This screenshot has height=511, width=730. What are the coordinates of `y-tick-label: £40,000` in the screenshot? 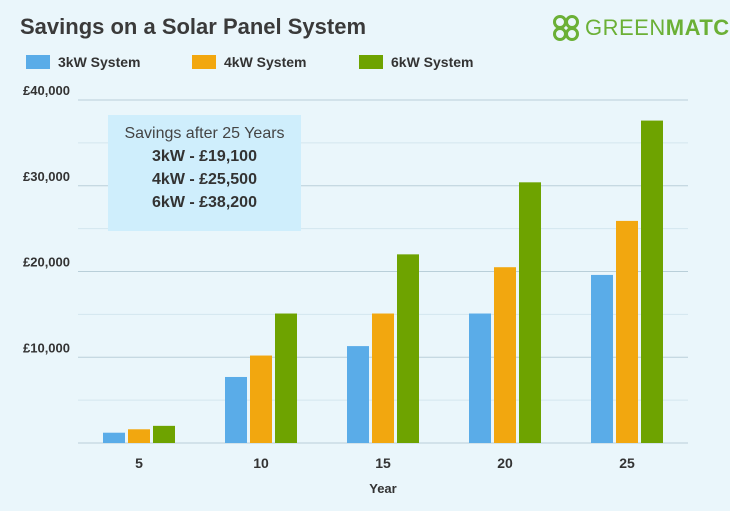 It's located at (46, 90).